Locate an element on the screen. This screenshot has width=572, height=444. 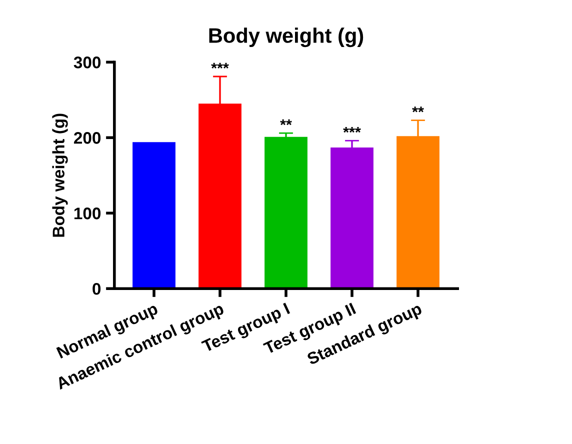
y-tick-label: 0 is located at coordinates (96, 289).